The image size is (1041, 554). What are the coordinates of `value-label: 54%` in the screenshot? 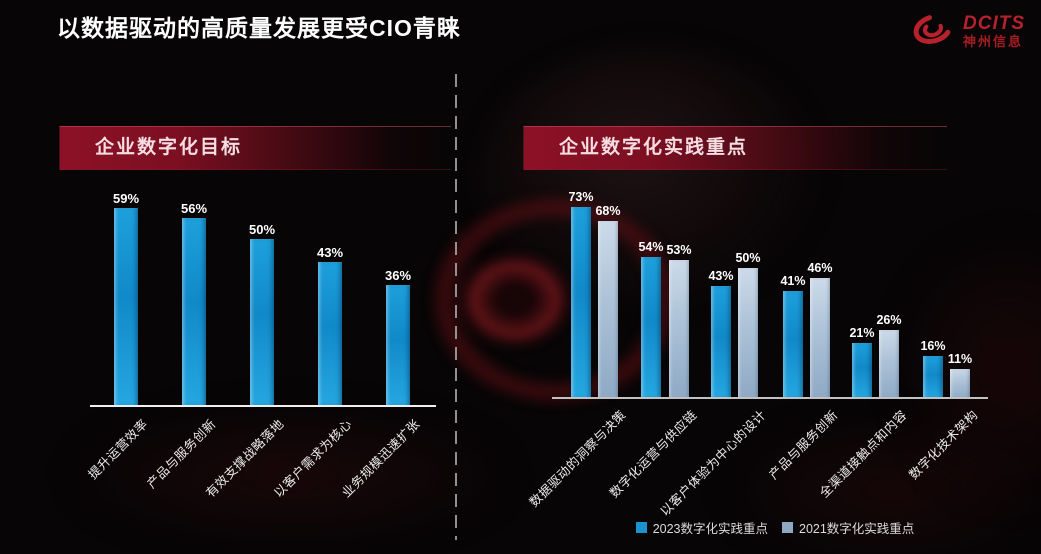 It's located at (651, 247).